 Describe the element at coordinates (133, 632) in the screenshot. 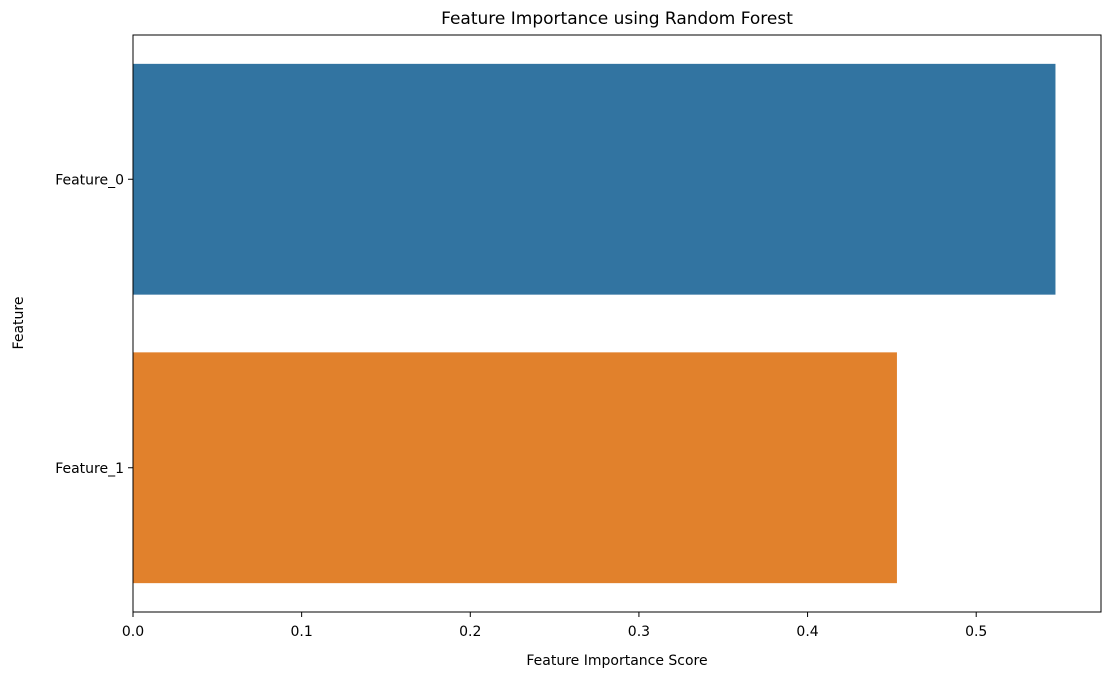

I see `x-tick-label: 0.0` at that location.